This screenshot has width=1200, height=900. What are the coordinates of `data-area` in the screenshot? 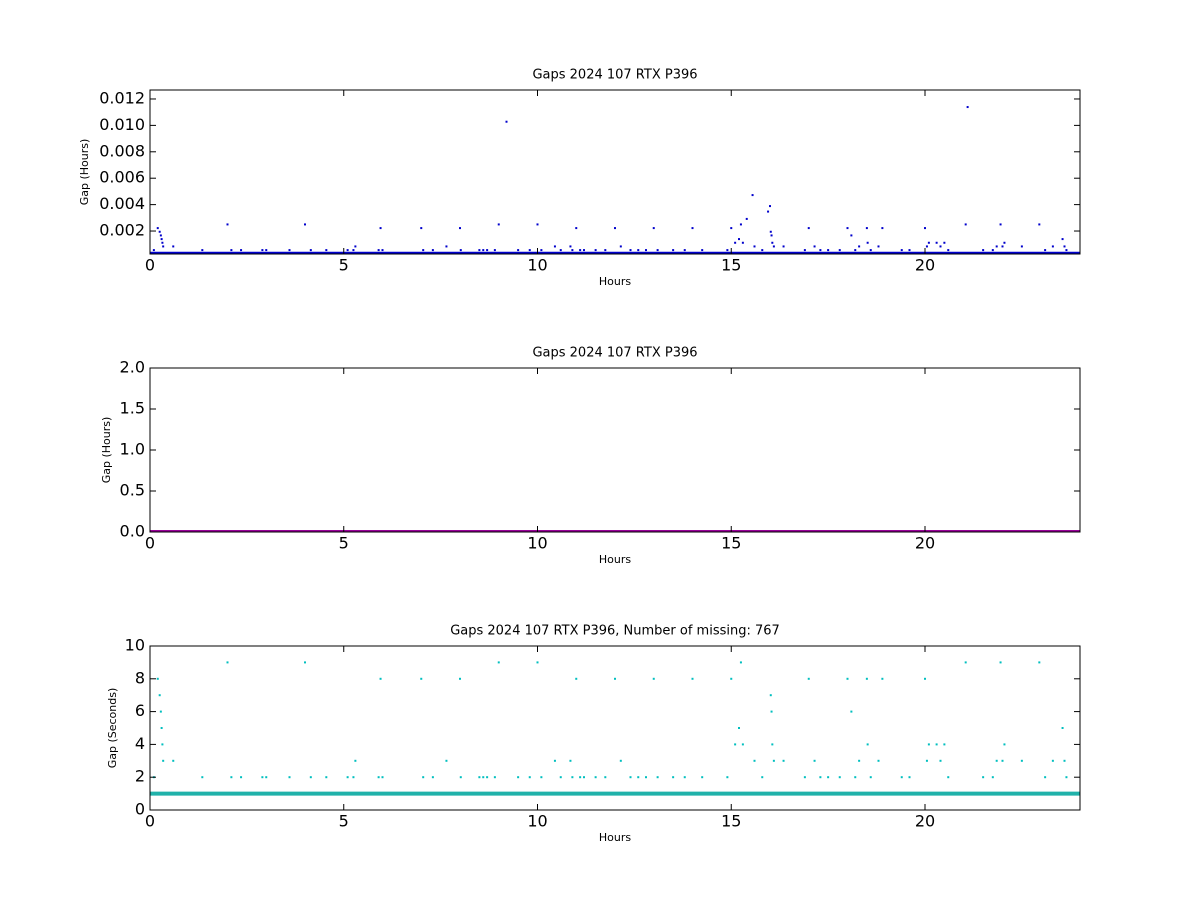 It's located at (615, 180).